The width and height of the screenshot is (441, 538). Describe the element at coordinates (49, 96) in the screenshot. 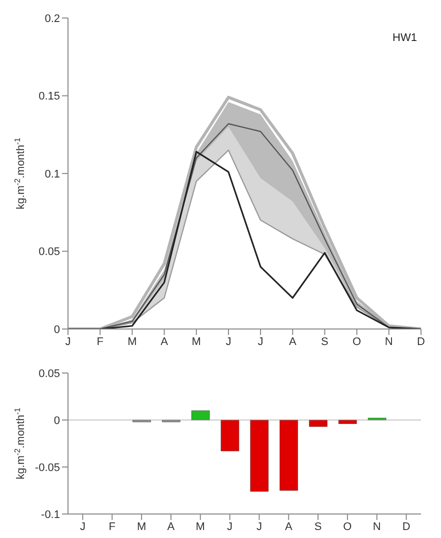

I see `y-tick-label: 0.15` at that location.